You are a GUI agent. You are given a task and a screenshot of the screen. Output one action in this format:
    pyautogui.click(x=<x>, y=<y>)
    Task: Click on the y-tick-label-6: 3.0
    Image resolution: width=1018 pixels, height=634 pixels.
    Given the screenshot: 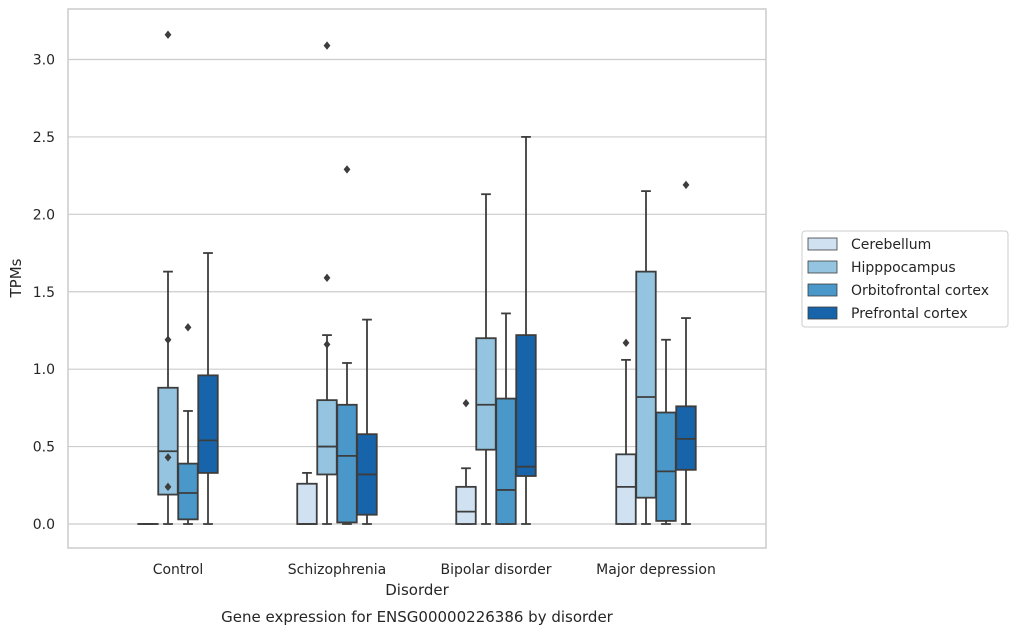 What is the action you would take?
    pyautogui.click(x=44, y=61)
    